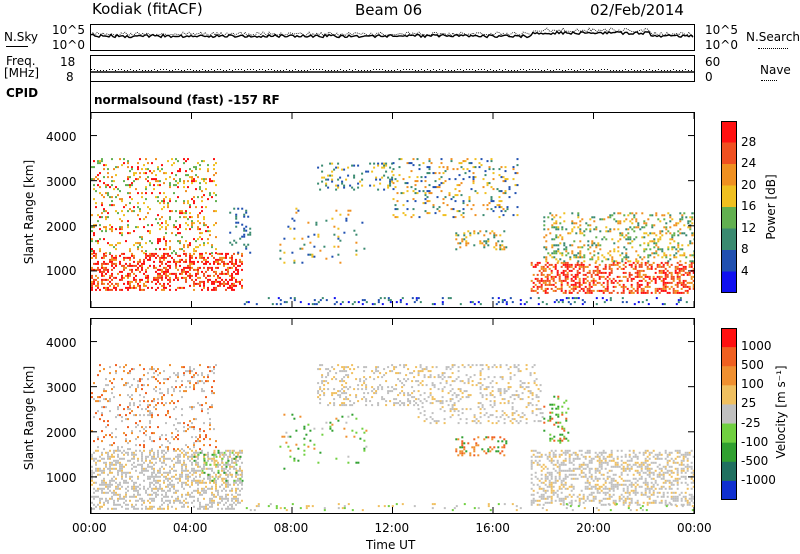 Image resolution: width=800 pixels, height=554 pixels. Describe the element at coordinates (392, 68) in the screenshot. I see `freq-panel` at that location.